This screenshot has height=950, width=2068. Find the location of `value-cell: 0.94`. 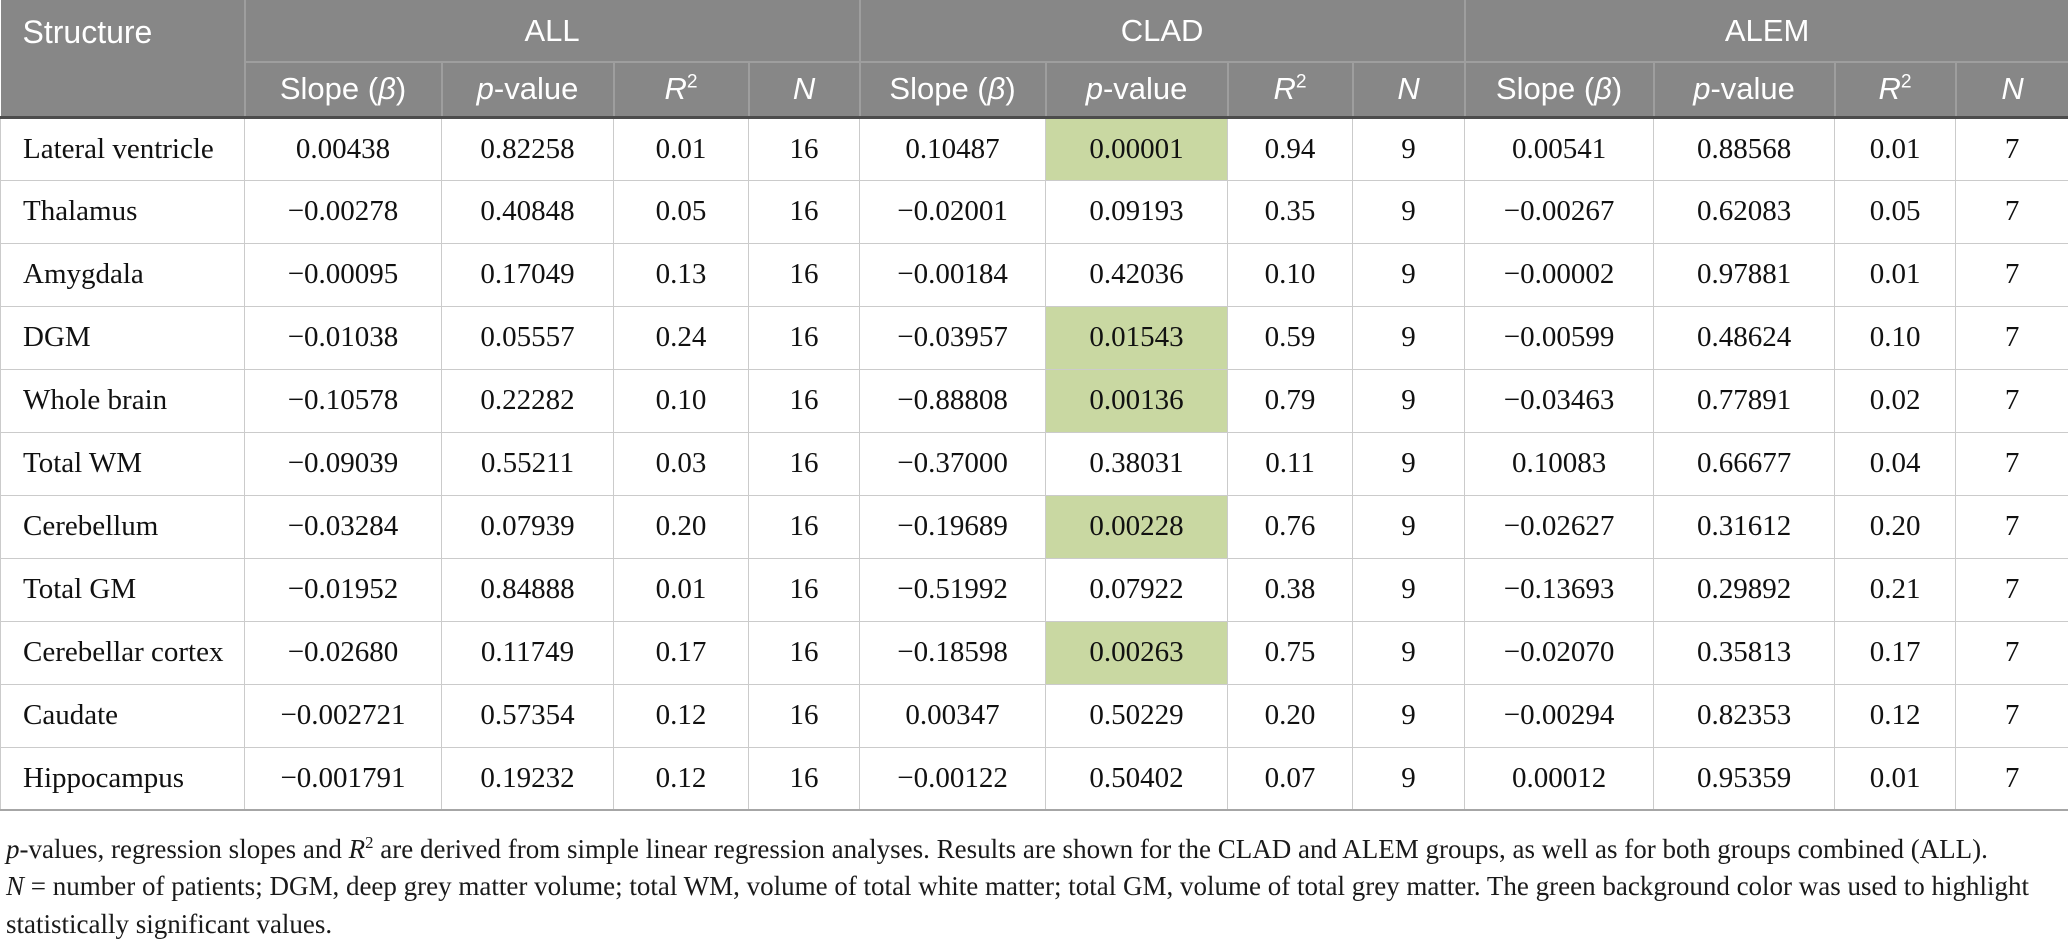

value-cell: 0.94 is located at coordinates (1290, 148).